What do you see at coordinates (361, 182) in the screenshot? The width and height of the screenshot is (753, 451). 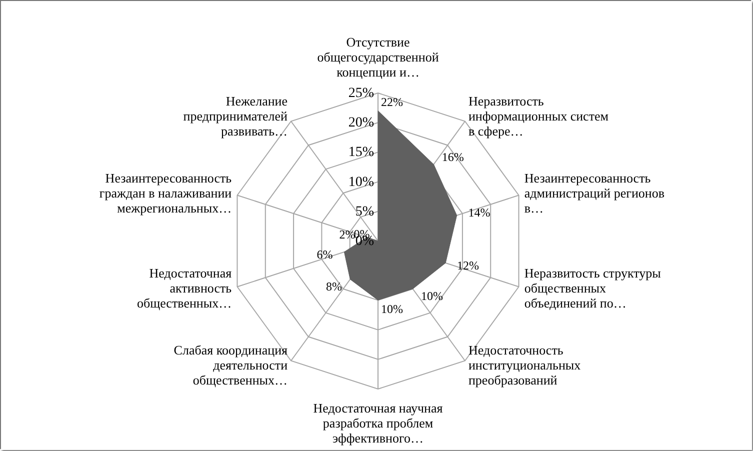 I see `y-tick-label: 10%` at bounding box center [361, 182].